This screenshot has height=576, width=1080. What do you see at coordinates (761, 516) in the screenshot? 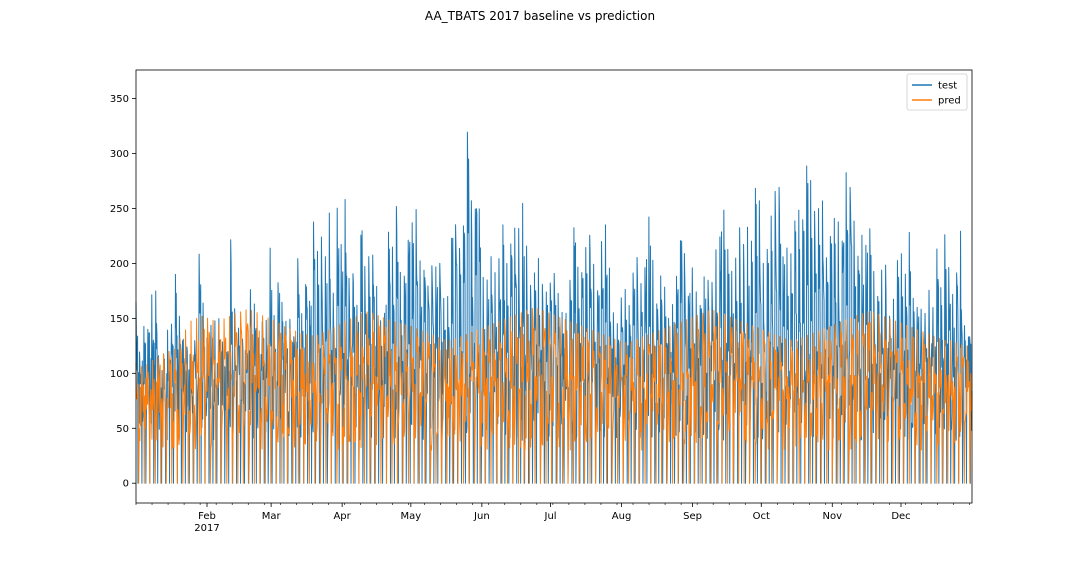
I see `x-tick-label-oct: Oct` at bounding box center [761, 516].